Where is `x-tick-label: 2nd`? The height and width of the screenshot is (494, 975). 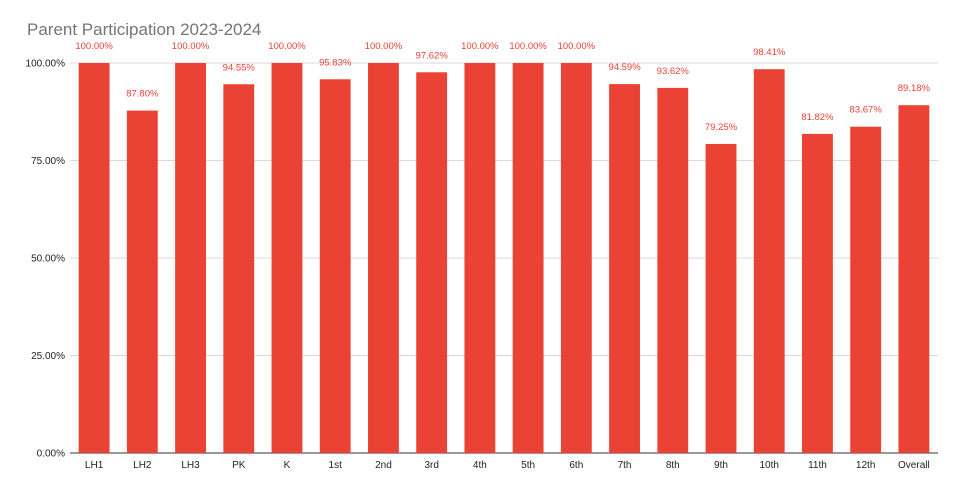
x-tick-label: 2nd is located at coordinates (383, 465).